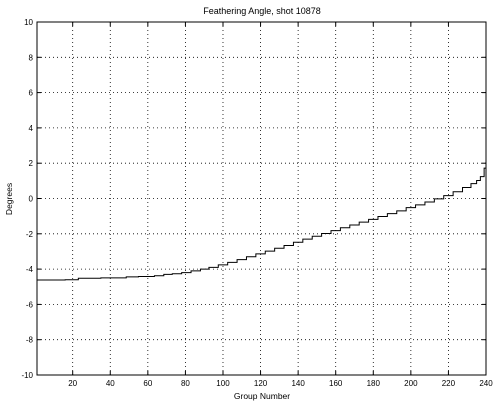  I want to click on x-tick-label: 140, so click(298, 383).